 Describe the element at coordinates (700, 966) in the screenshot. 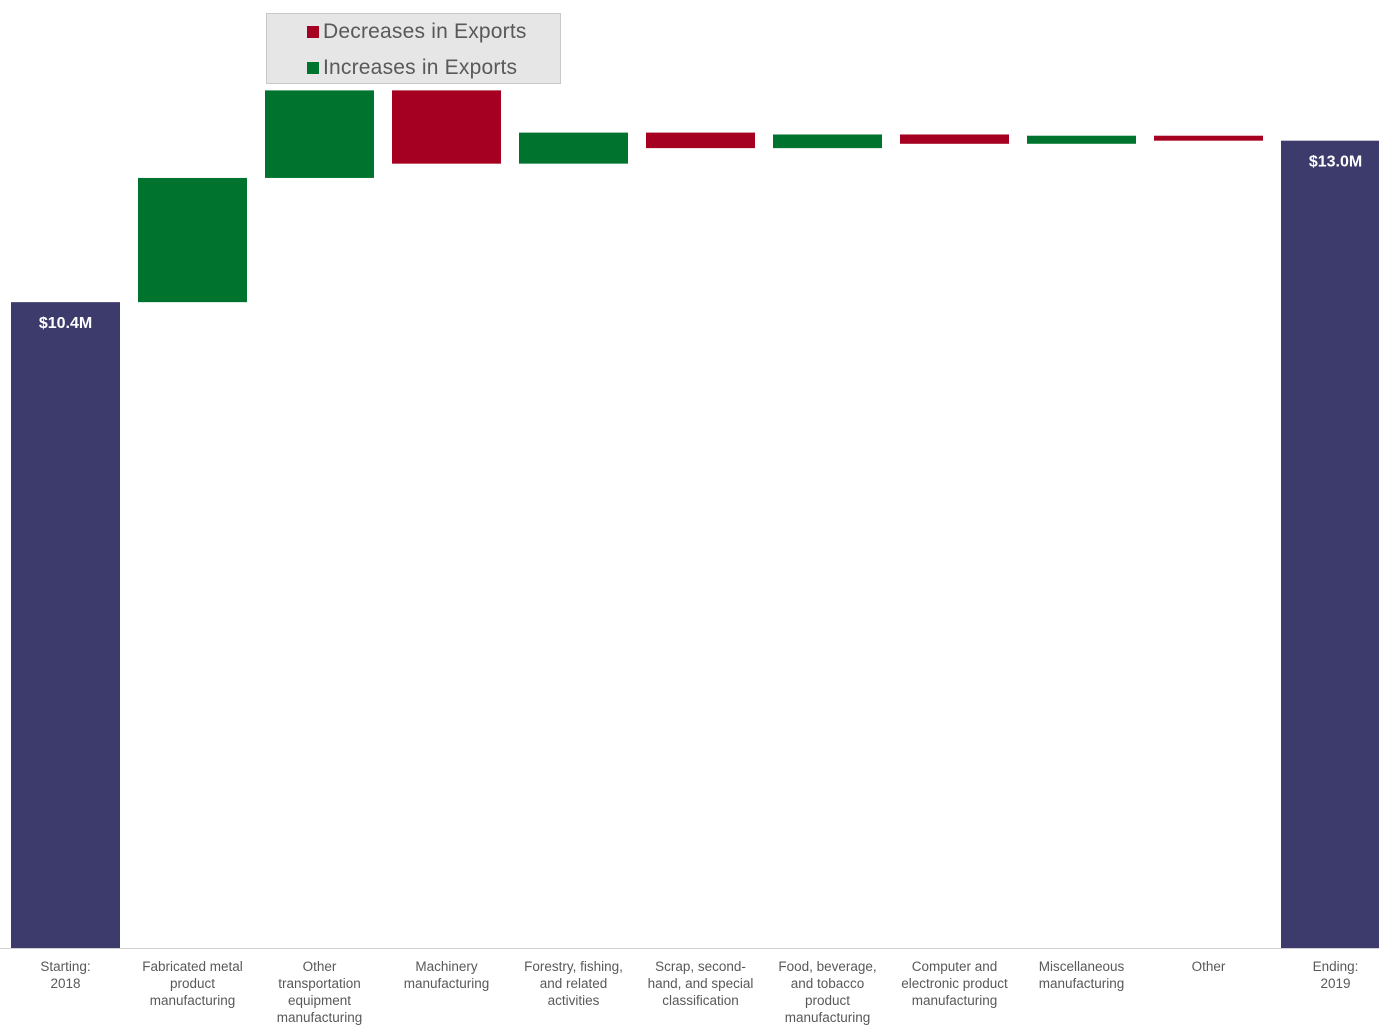

I see `x-tick-label-line: Scrap, second-` at that location.